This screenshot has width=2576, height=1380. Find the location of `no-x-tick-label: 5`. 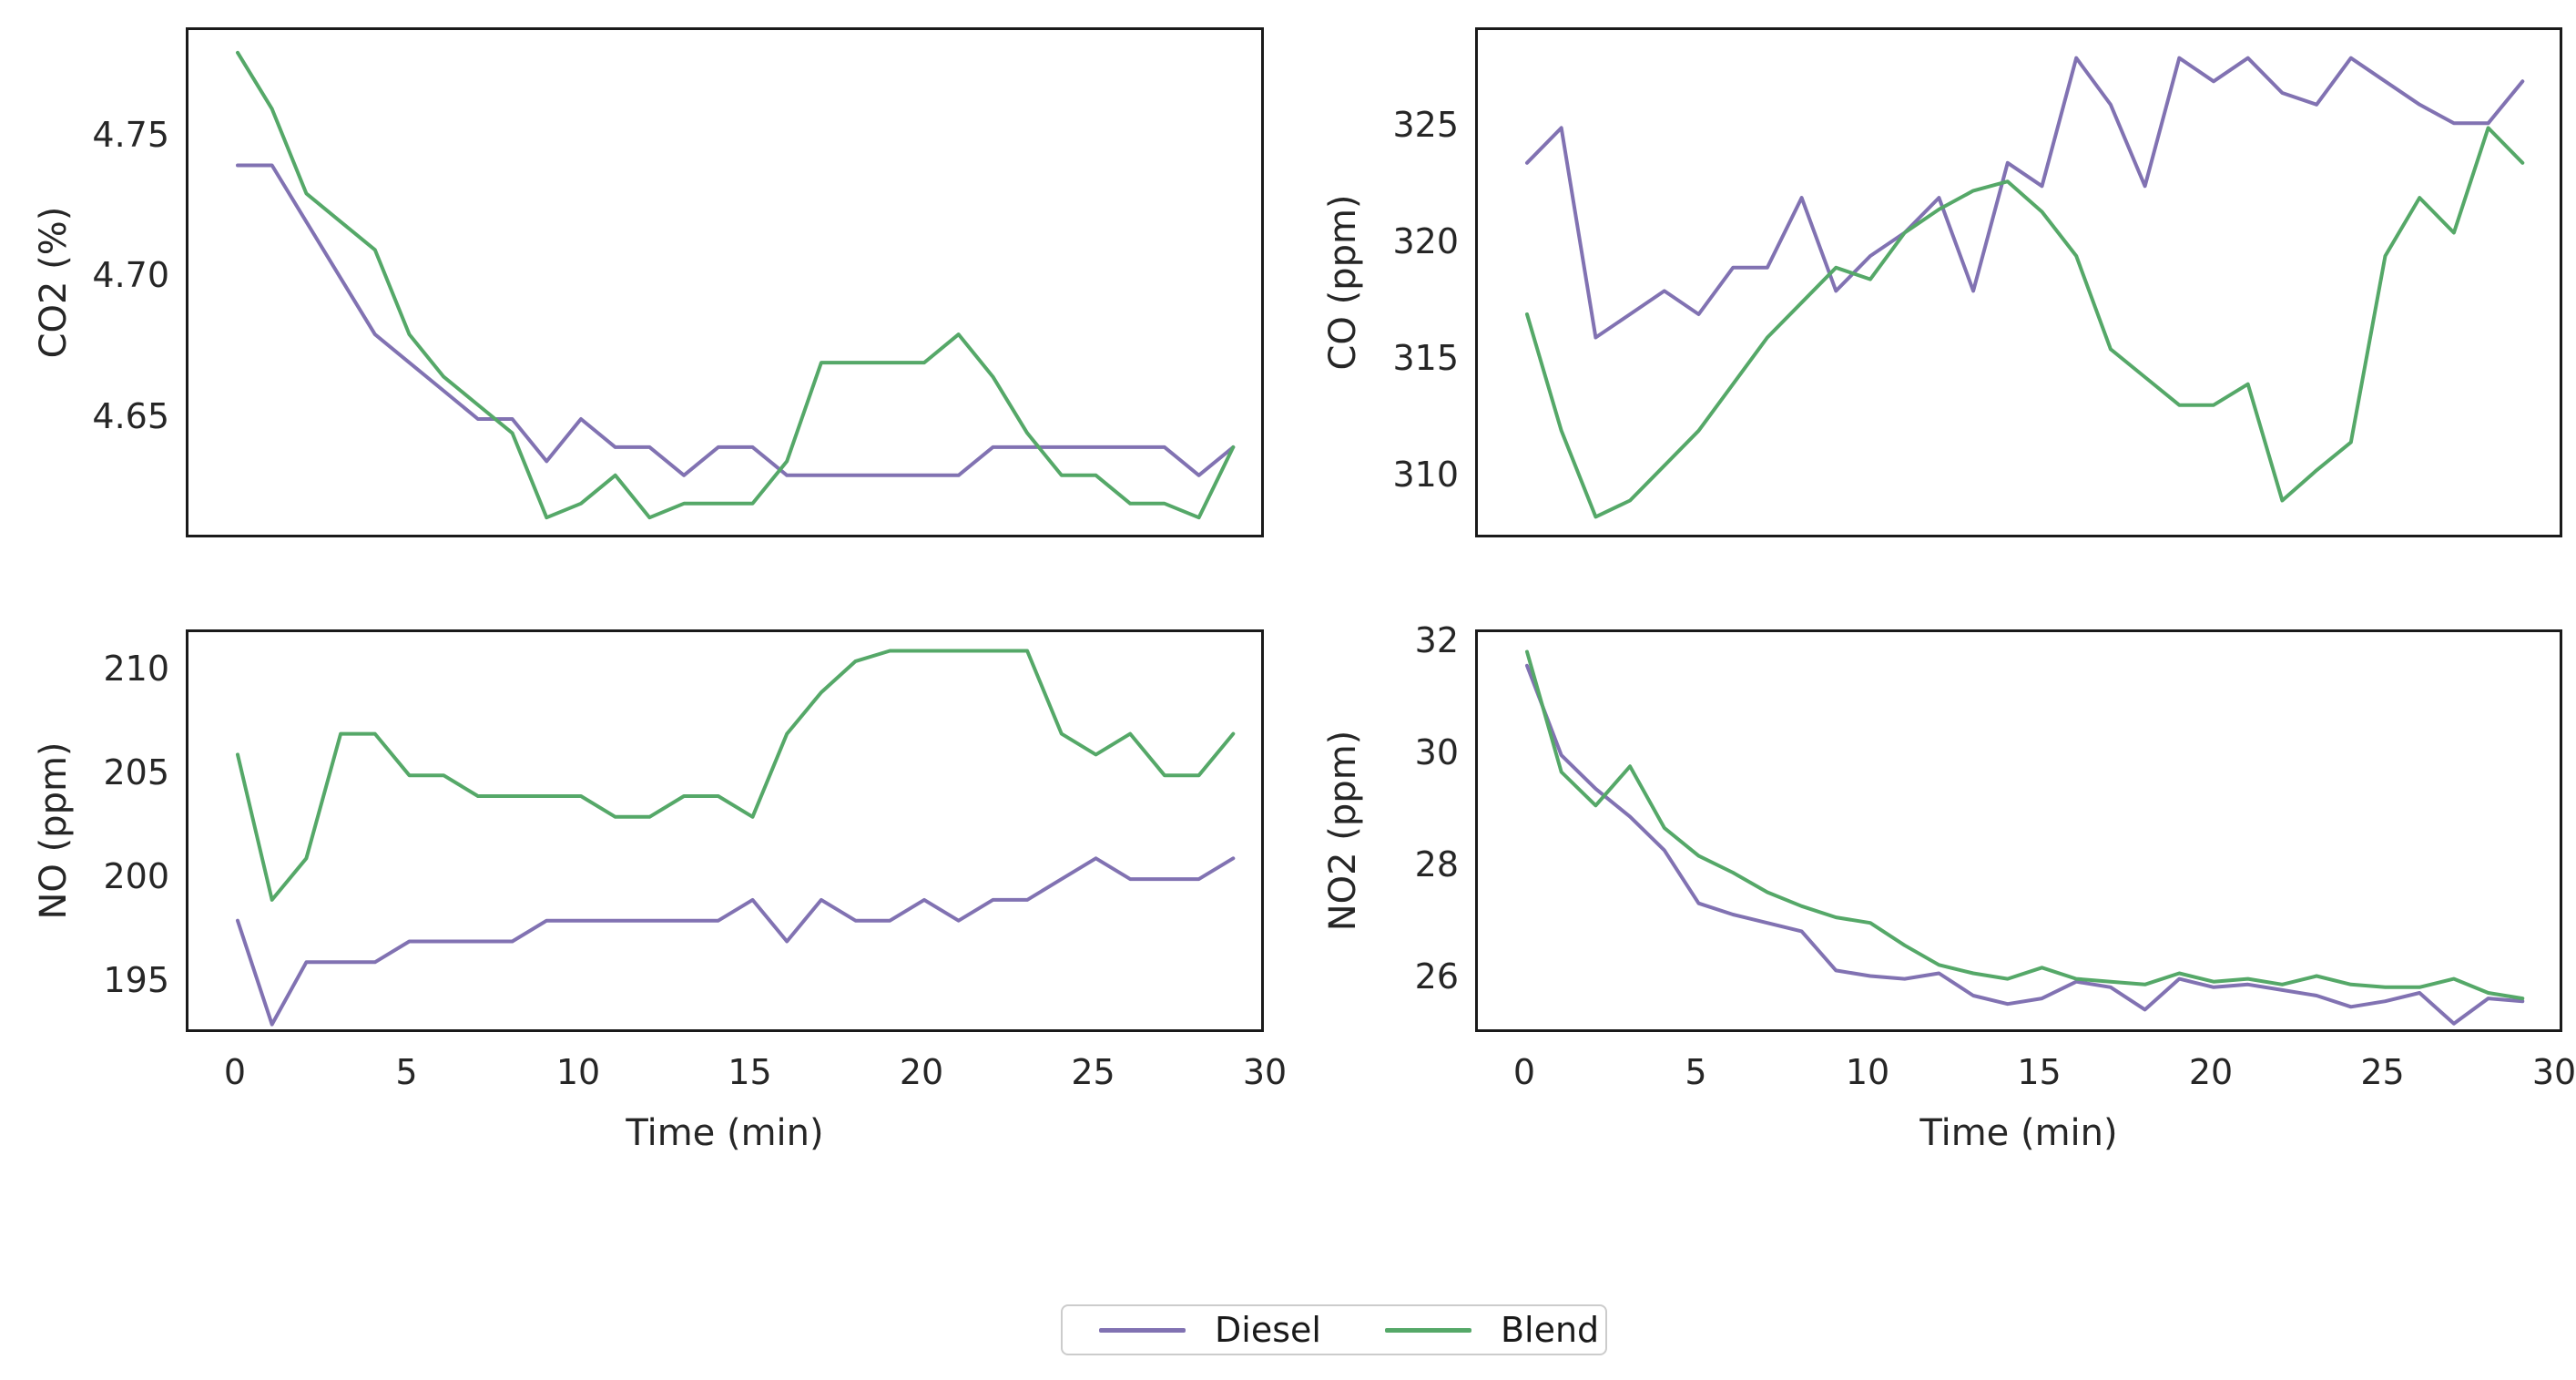

no-x-tick-label: 5 is located at coordinates (406, 1072).